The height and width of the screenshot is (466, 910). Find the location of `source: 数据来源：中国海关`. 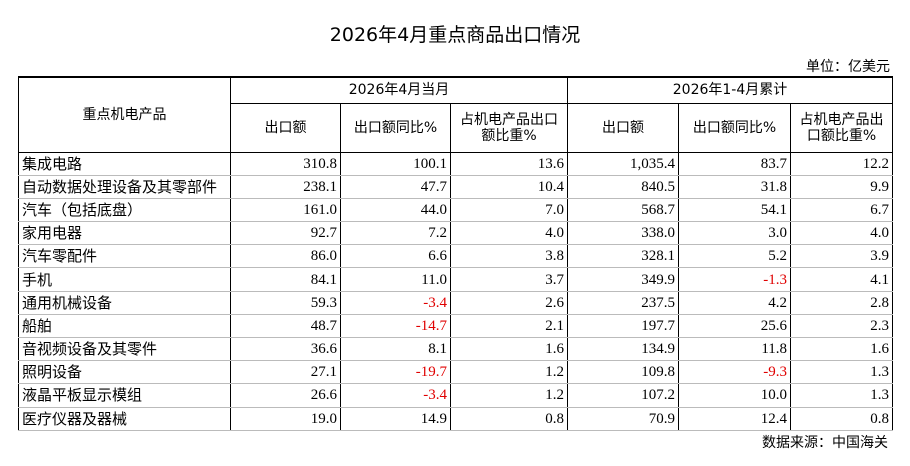

source: 数据来源：中国海关 is located at coordinates (825, 443).